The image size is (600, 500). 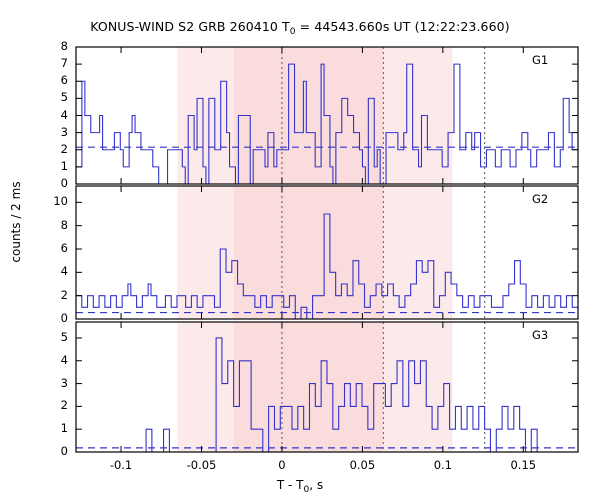 I want to click on panel-label-g1: G1, so click(x=540, y=60).